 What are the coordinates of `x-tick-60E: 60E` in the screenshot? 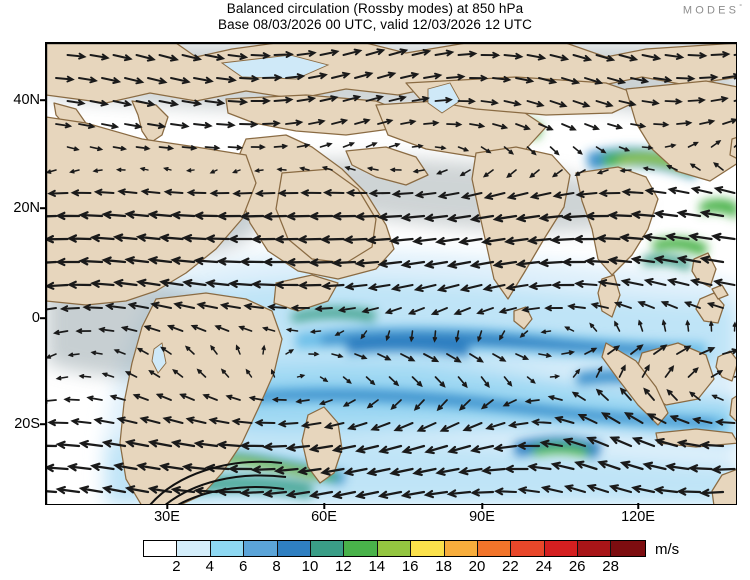 It's located at (324, 514).